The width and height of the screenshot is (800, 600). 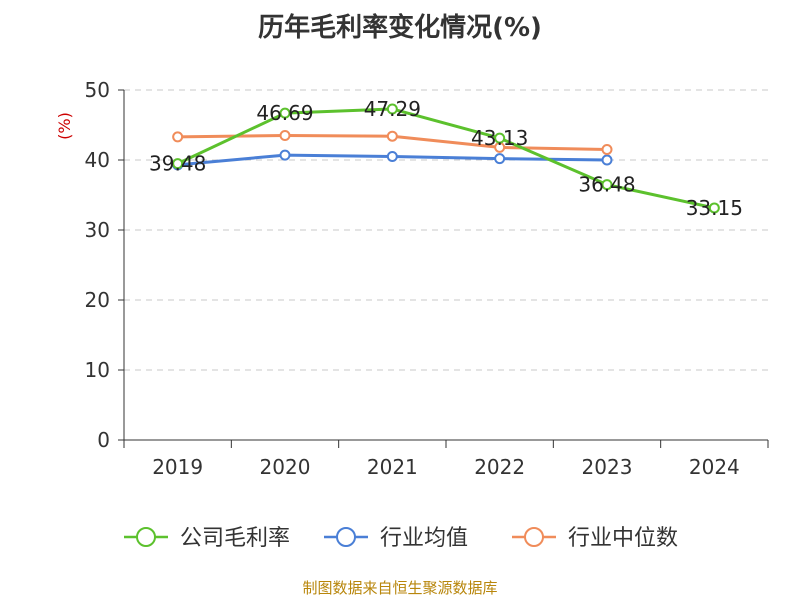 I want to click on y-tick-label: 20, so click(x=97, y=300).